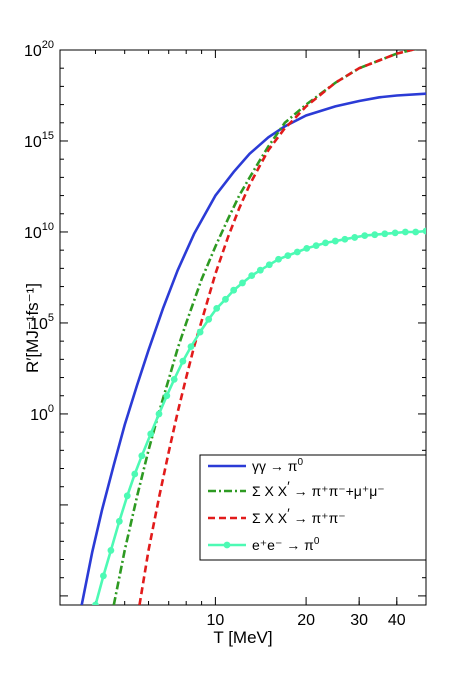  What do you see at coordinates (306, 620) in the screenshot?
I see `x-tick-label: 20` at bounding box center [306, 620].